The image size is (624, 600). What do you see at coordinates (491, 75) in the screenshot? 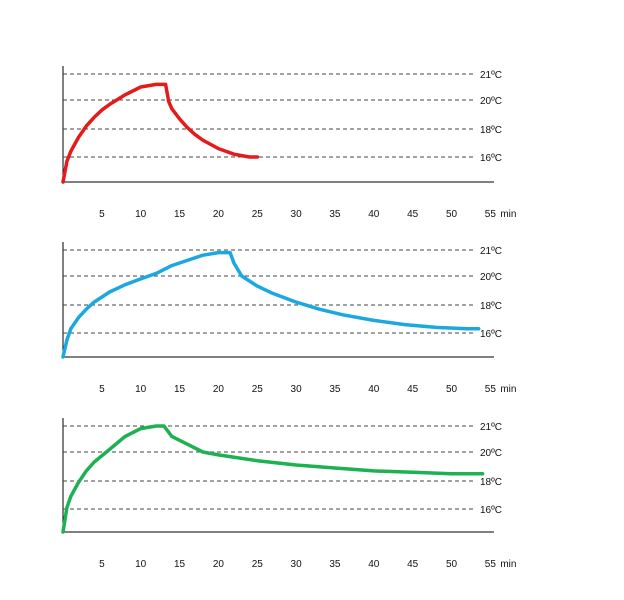
I see `chart-1-ytick-label-21: 21ºC` at bounding box center [491, 75].